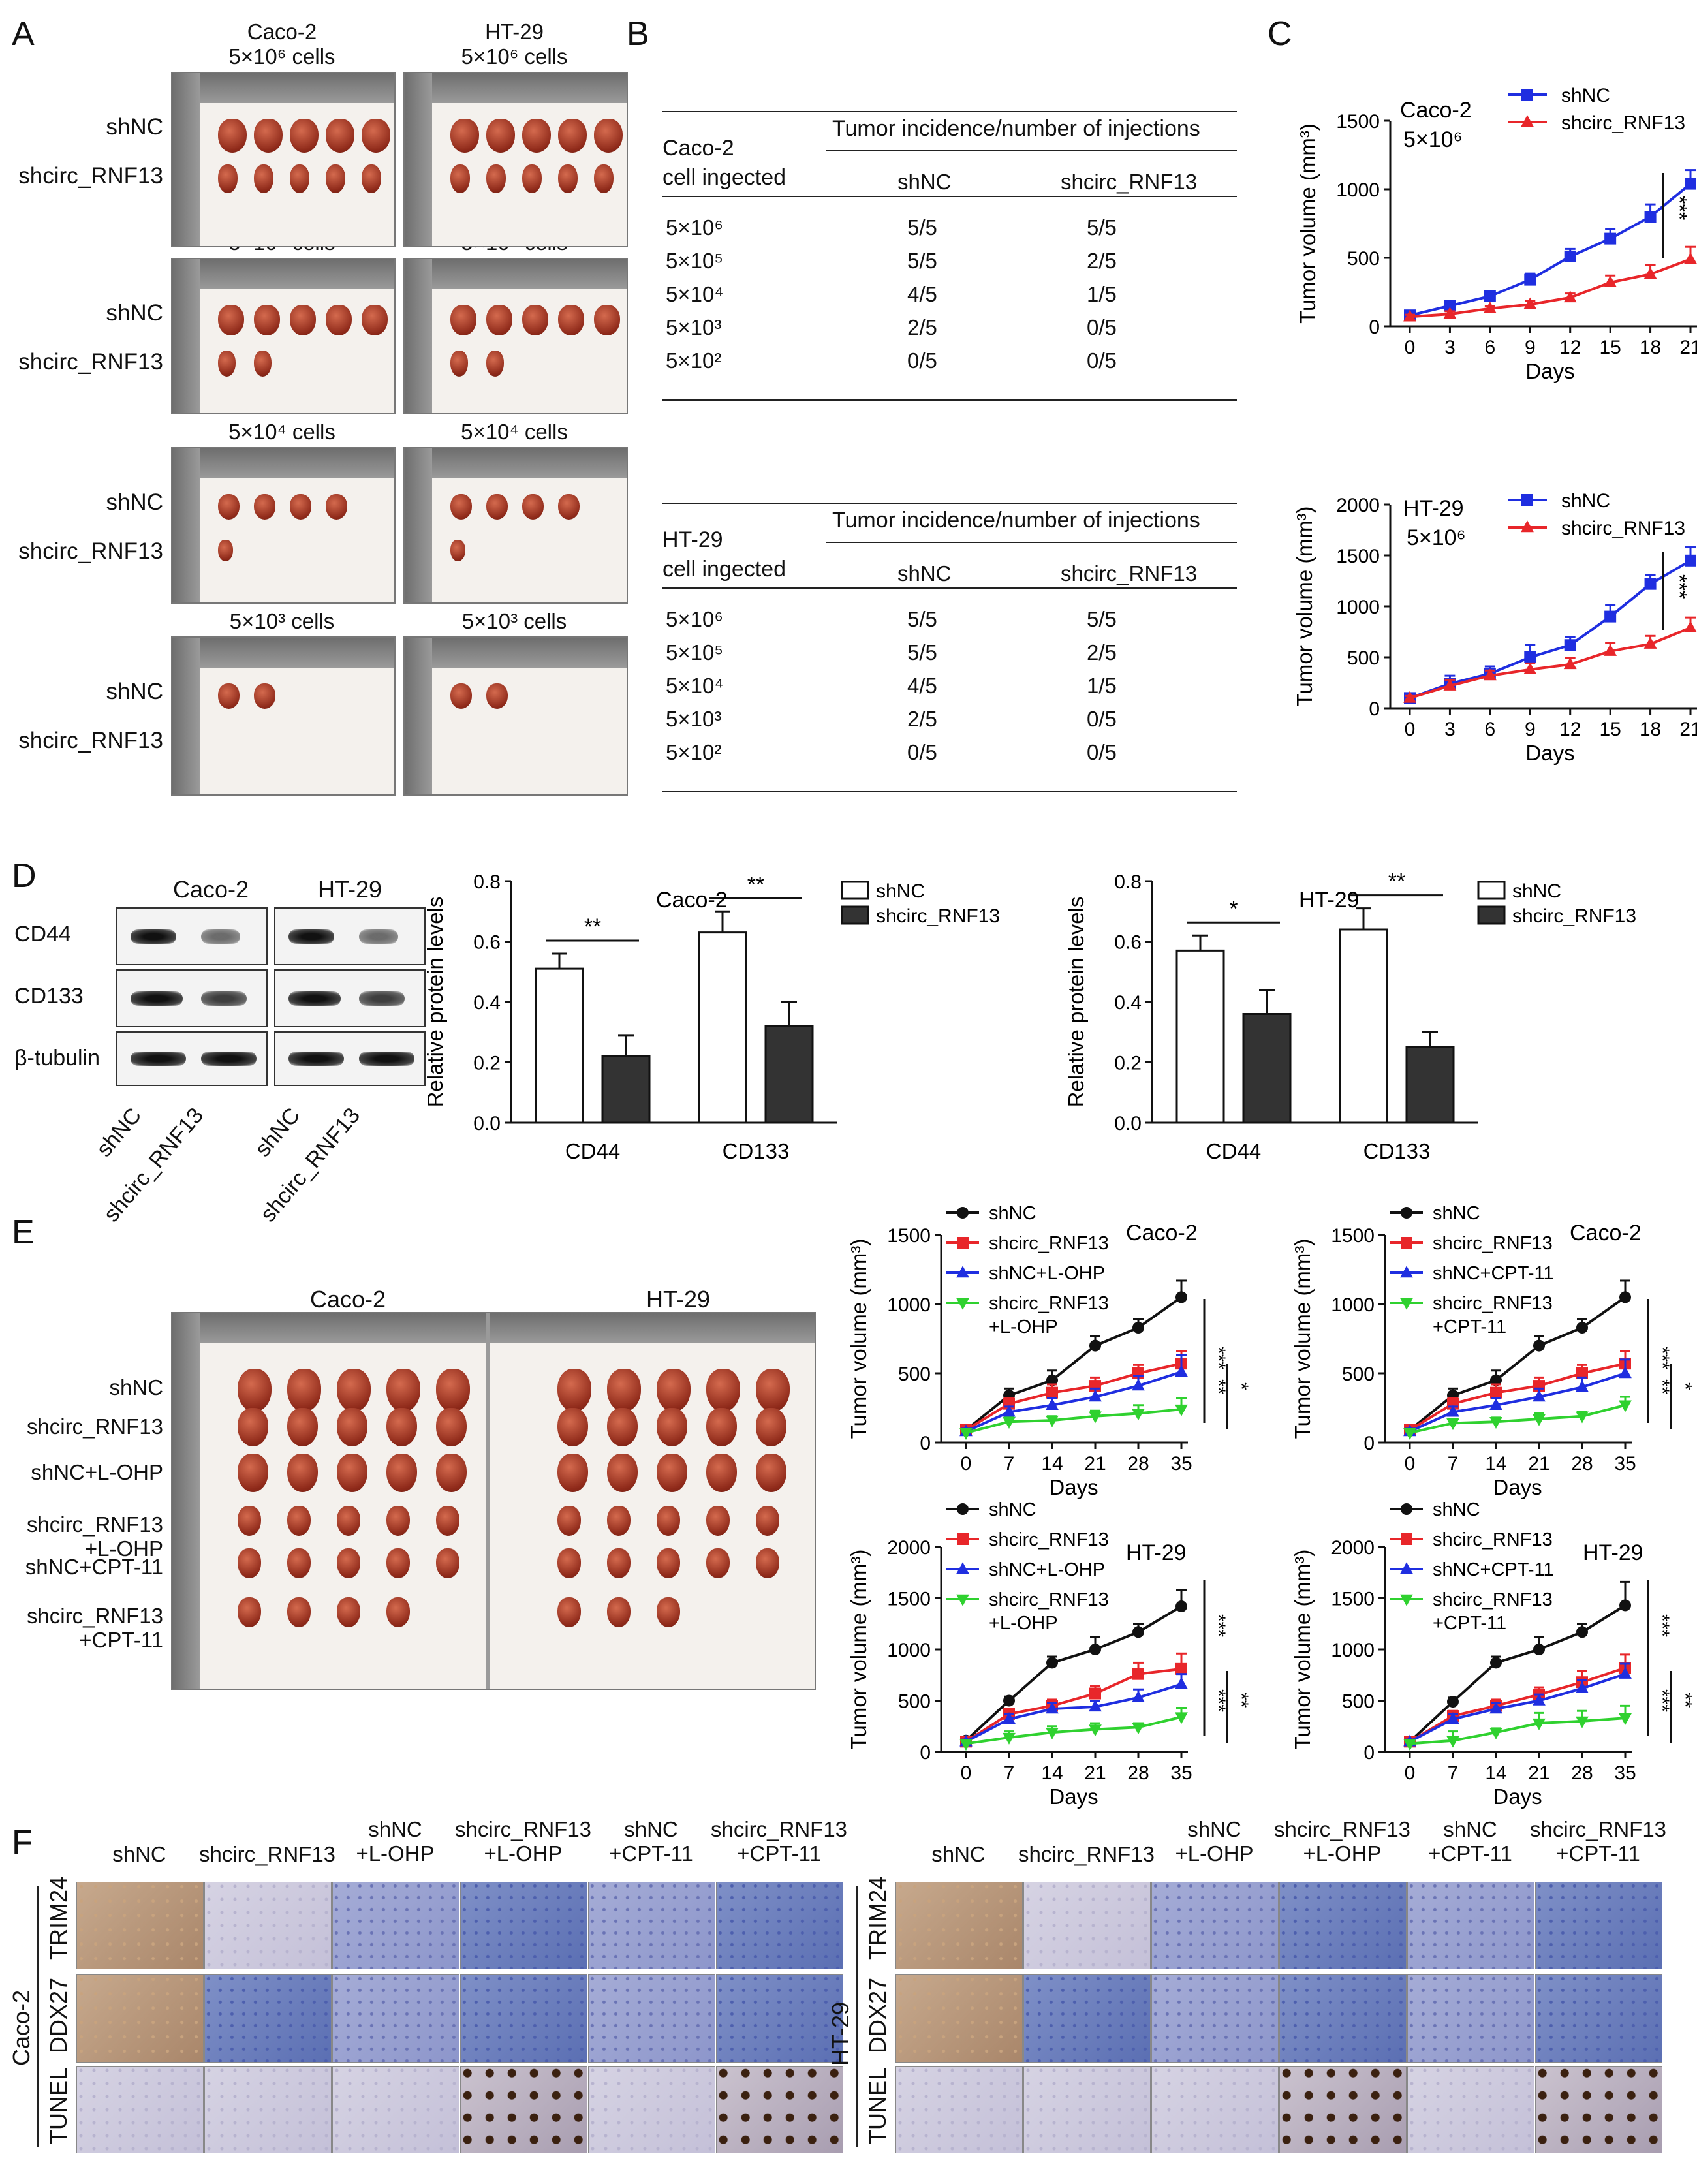 Image resolution: width=1697 pixels, height=2184 pixels. Describe the element at coordinates (949, 504) in the screenshot. I see `table-rule` at that location.